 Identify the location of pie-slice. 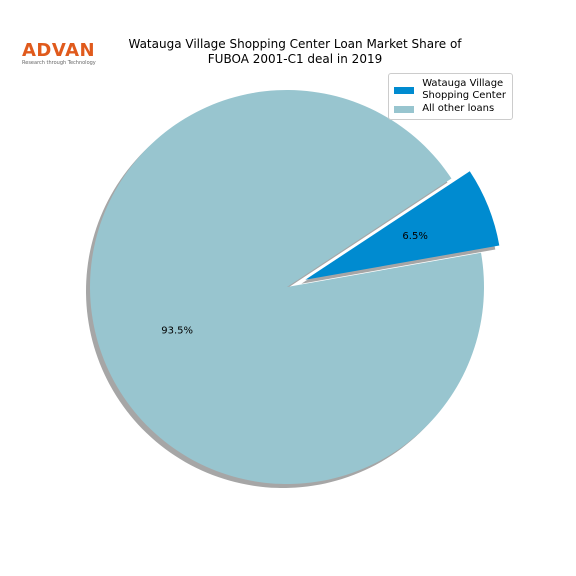
(402, 225).